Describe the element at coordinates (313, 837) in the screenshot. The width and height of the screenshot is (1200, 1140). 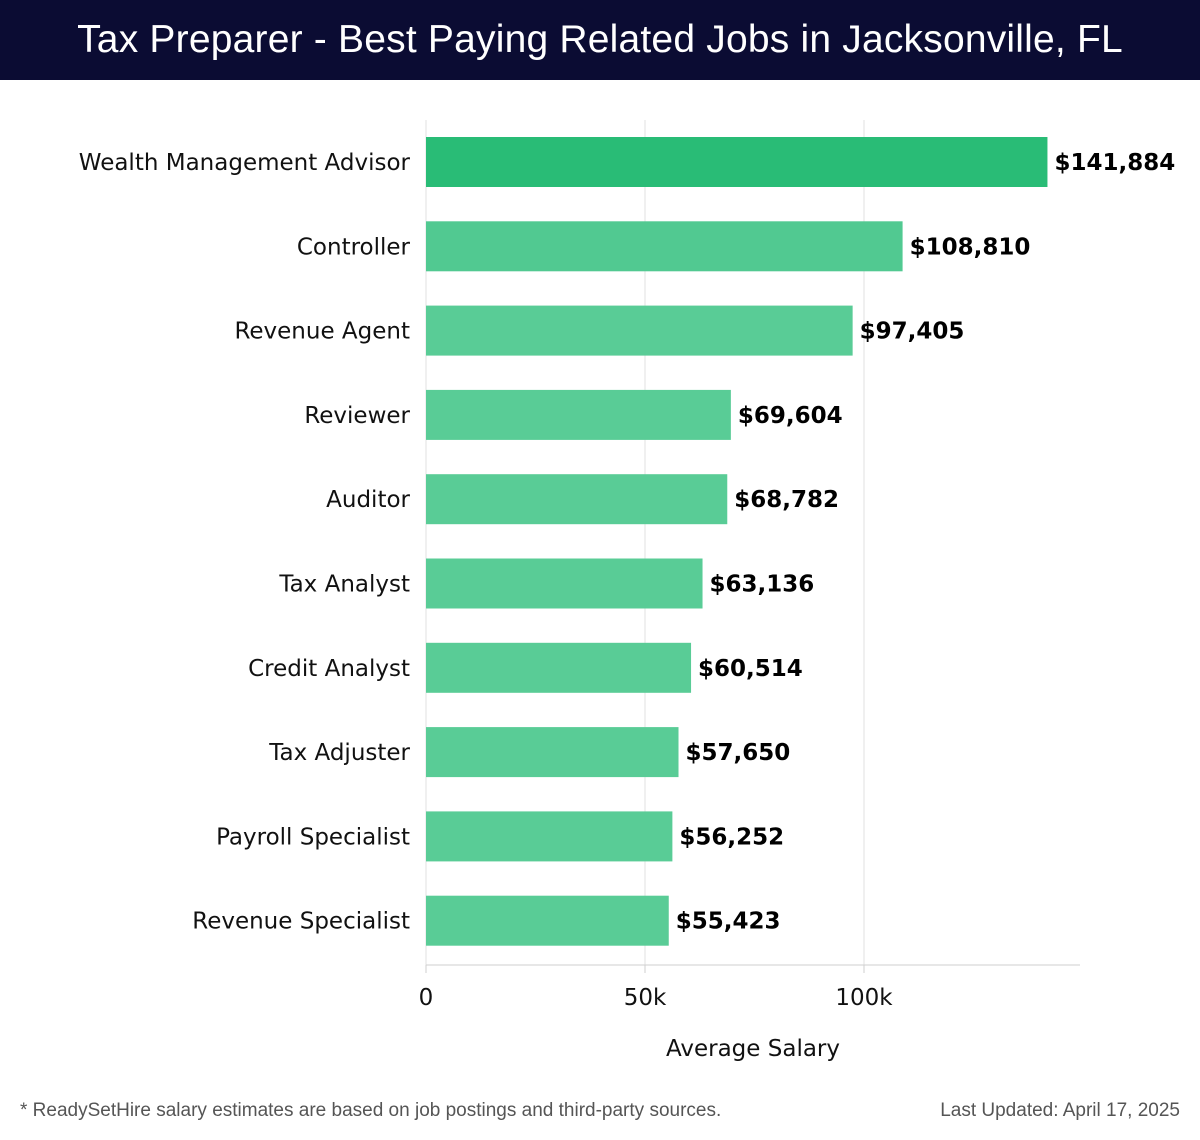
I see `category-label: Payroll Specialist` at that location.